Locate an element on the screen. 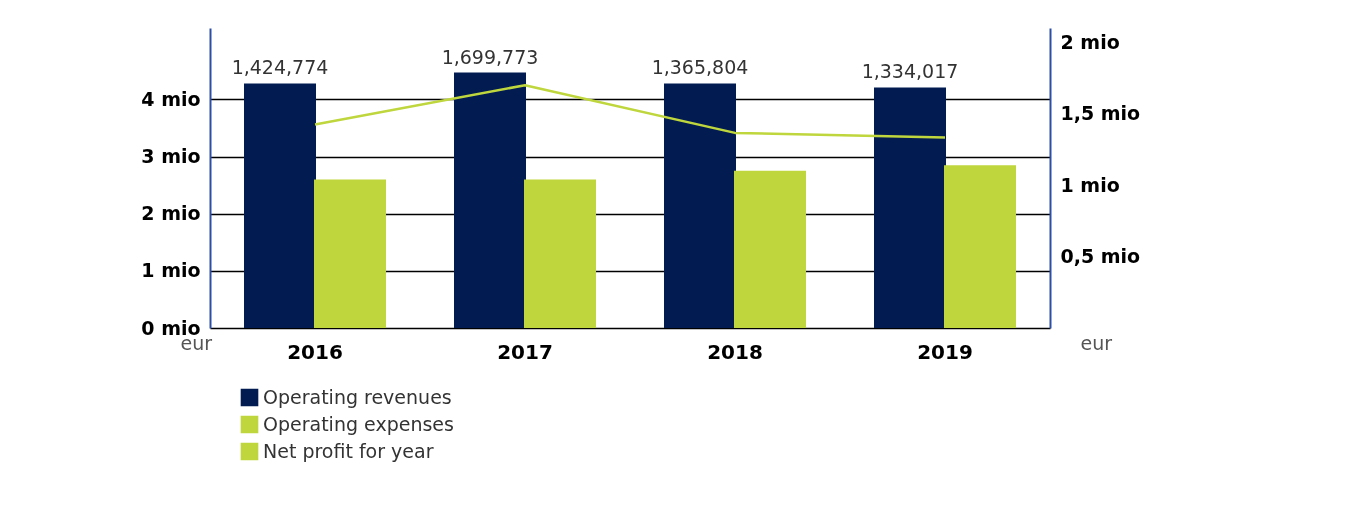 The image size is (1370, 513). x-tick-label: 2019 is located at coordinates (945, 351).